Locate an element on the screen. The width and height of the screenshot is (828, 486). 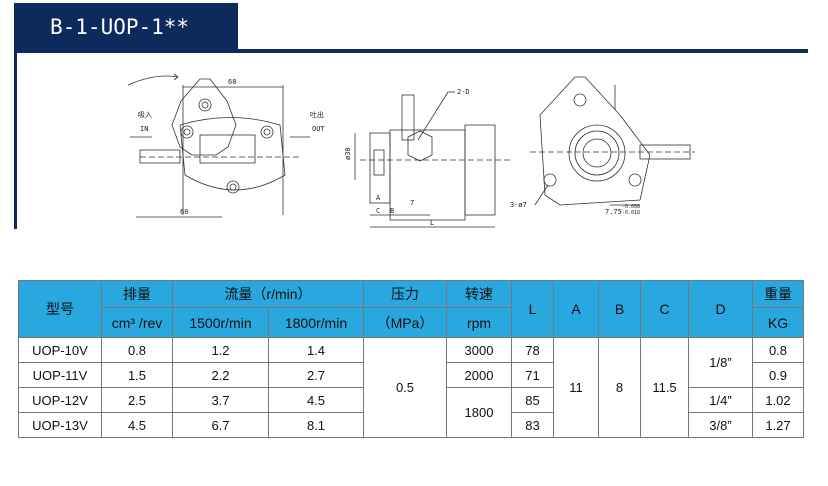
cell-f1800: 8.1 is located at coordinates (316, 425).